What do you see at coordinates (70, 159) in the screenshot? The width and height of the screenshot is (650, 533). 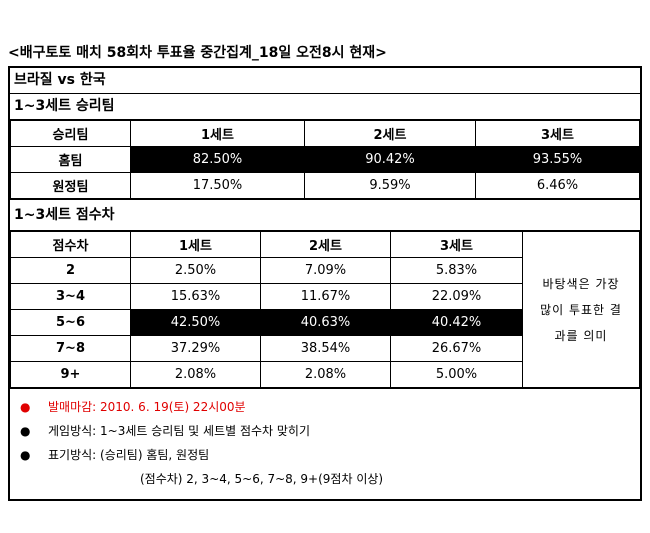 I see `row-label: 홈팀` at bounding box center [70, 159].